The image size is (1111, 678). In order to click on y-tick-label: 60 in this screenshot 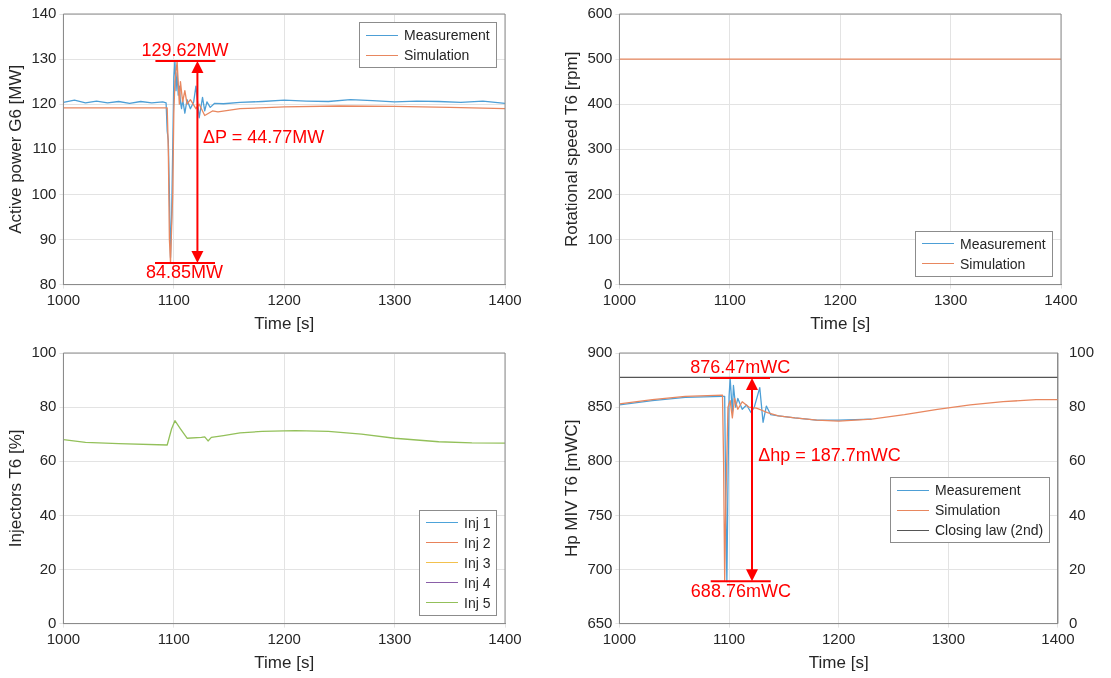, I will do `click(48, 460)`.